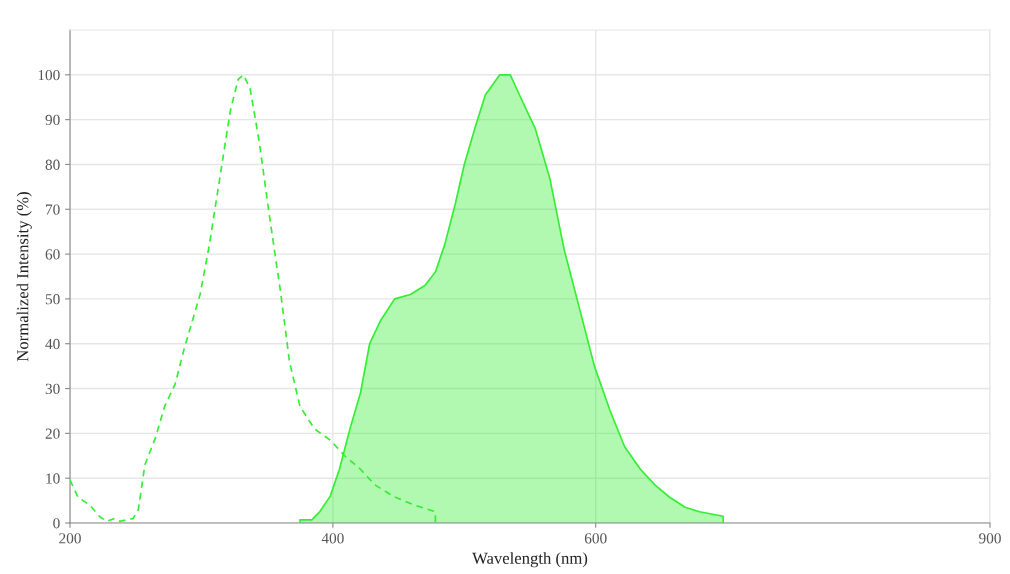 This screenshot has width=1010, height=574. Describe the element at coordinates (52, 254) in the screenshot. I see `y-tick-label: 60` at that location.